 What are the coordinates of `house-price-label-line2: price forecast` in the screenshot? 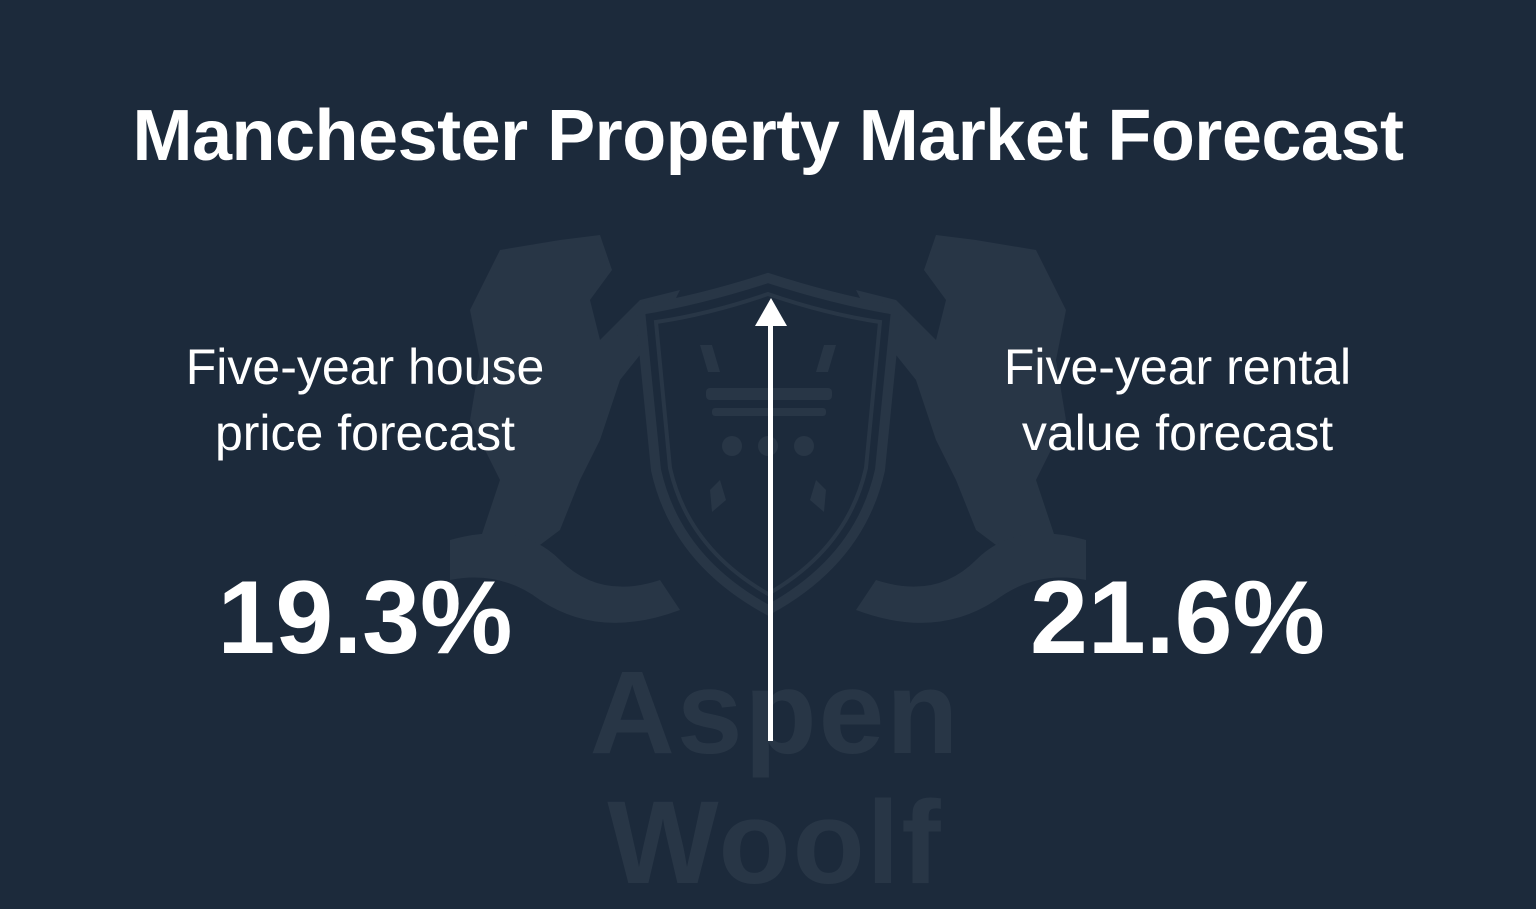 It's located at (365, 433).